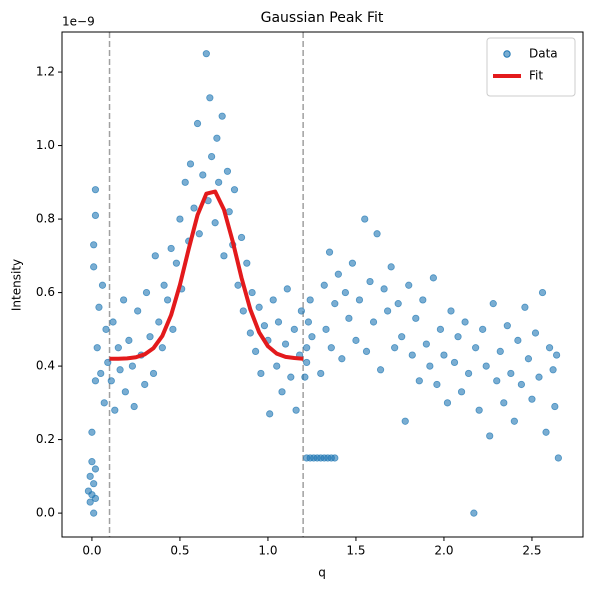 The height and width of the screenshot is (589, 590). I want to click on x-tick-label: 0.5, so click(179, 551).